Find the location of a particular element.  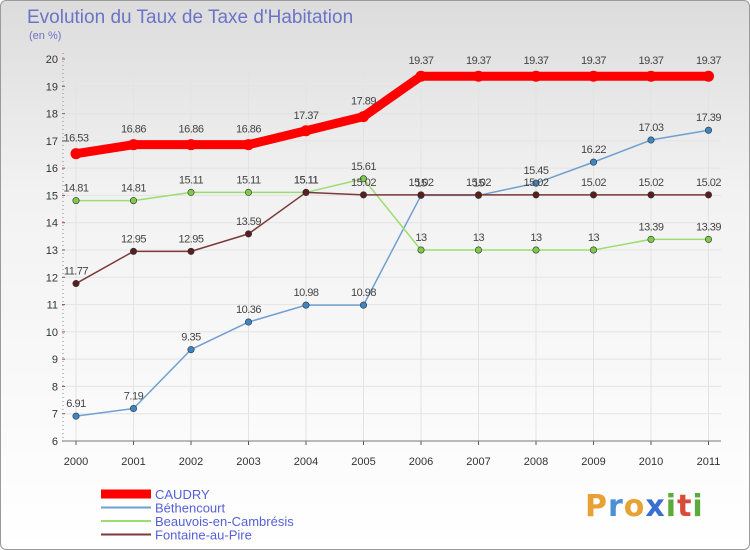

y-tick-label: 15 is located at coordinates (52, 196).